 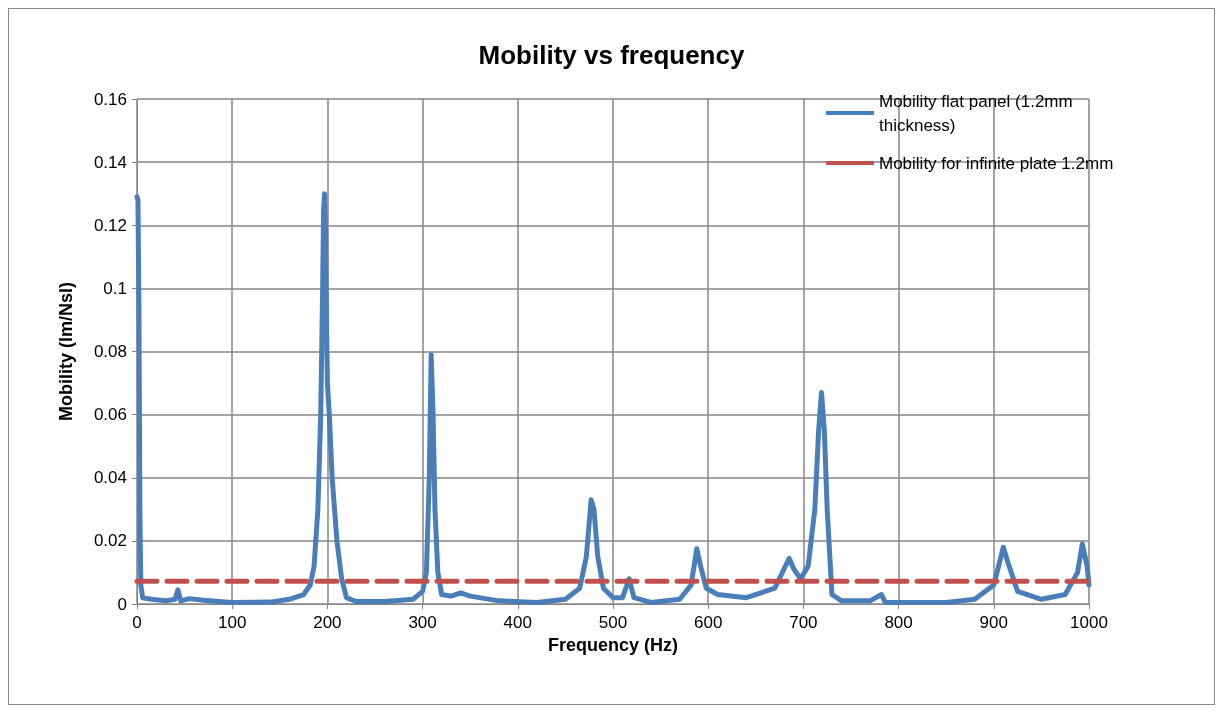 I want to click on y-tick-label: 0.1, so click(x=115, y=288).